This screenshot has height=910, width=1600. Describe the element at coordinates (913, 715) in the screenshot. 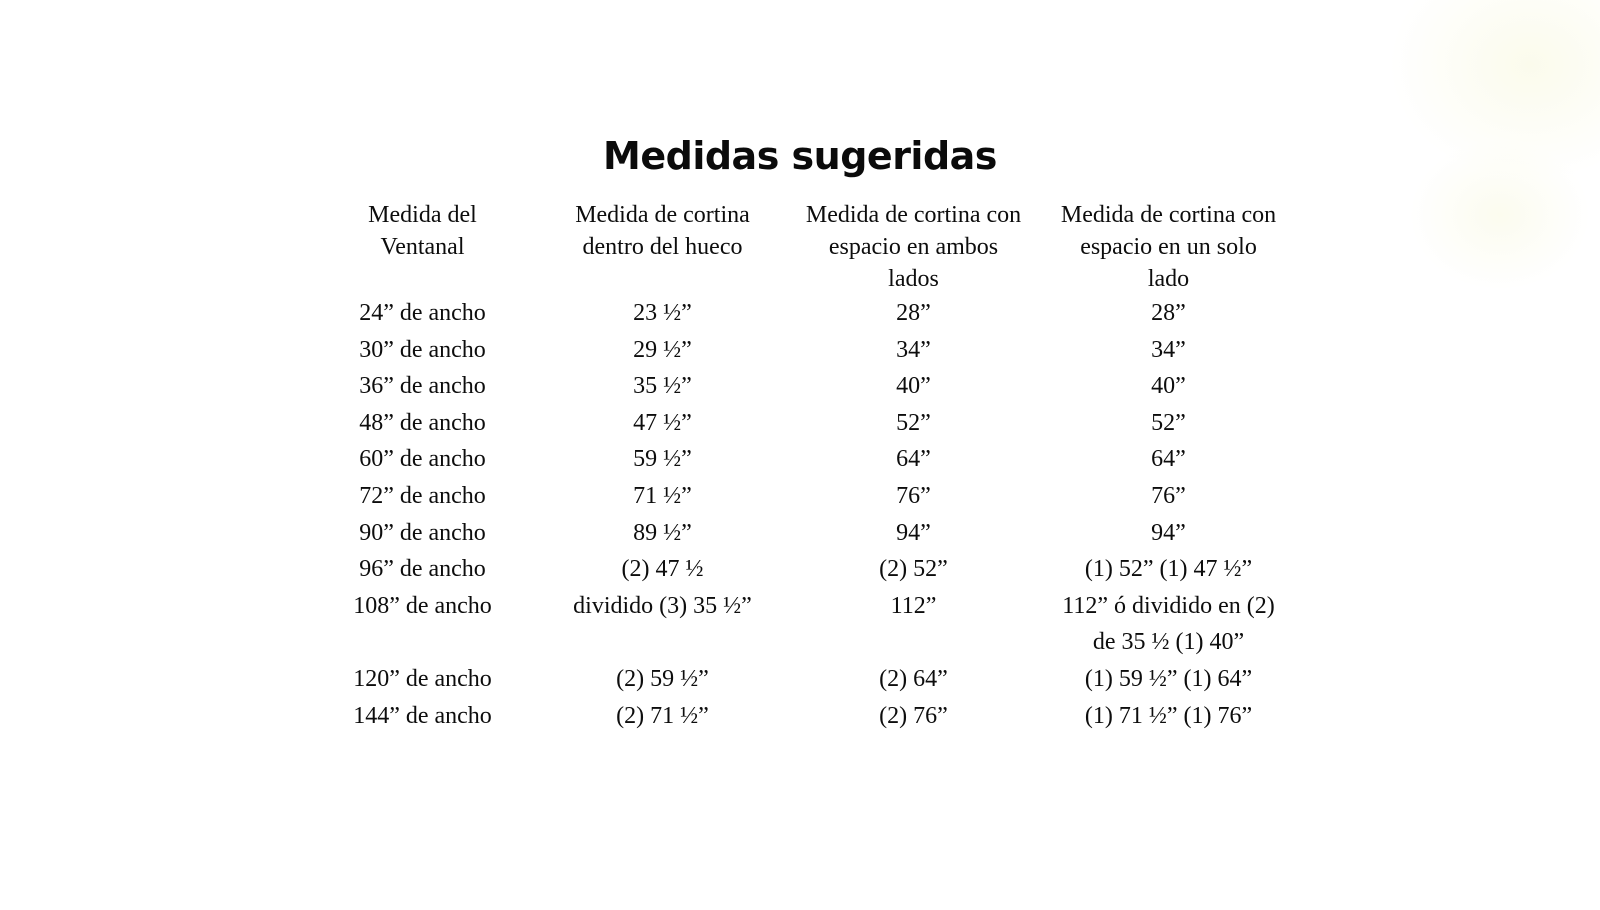

I see `cell-space-both-sides: (2) 76”` at that location.